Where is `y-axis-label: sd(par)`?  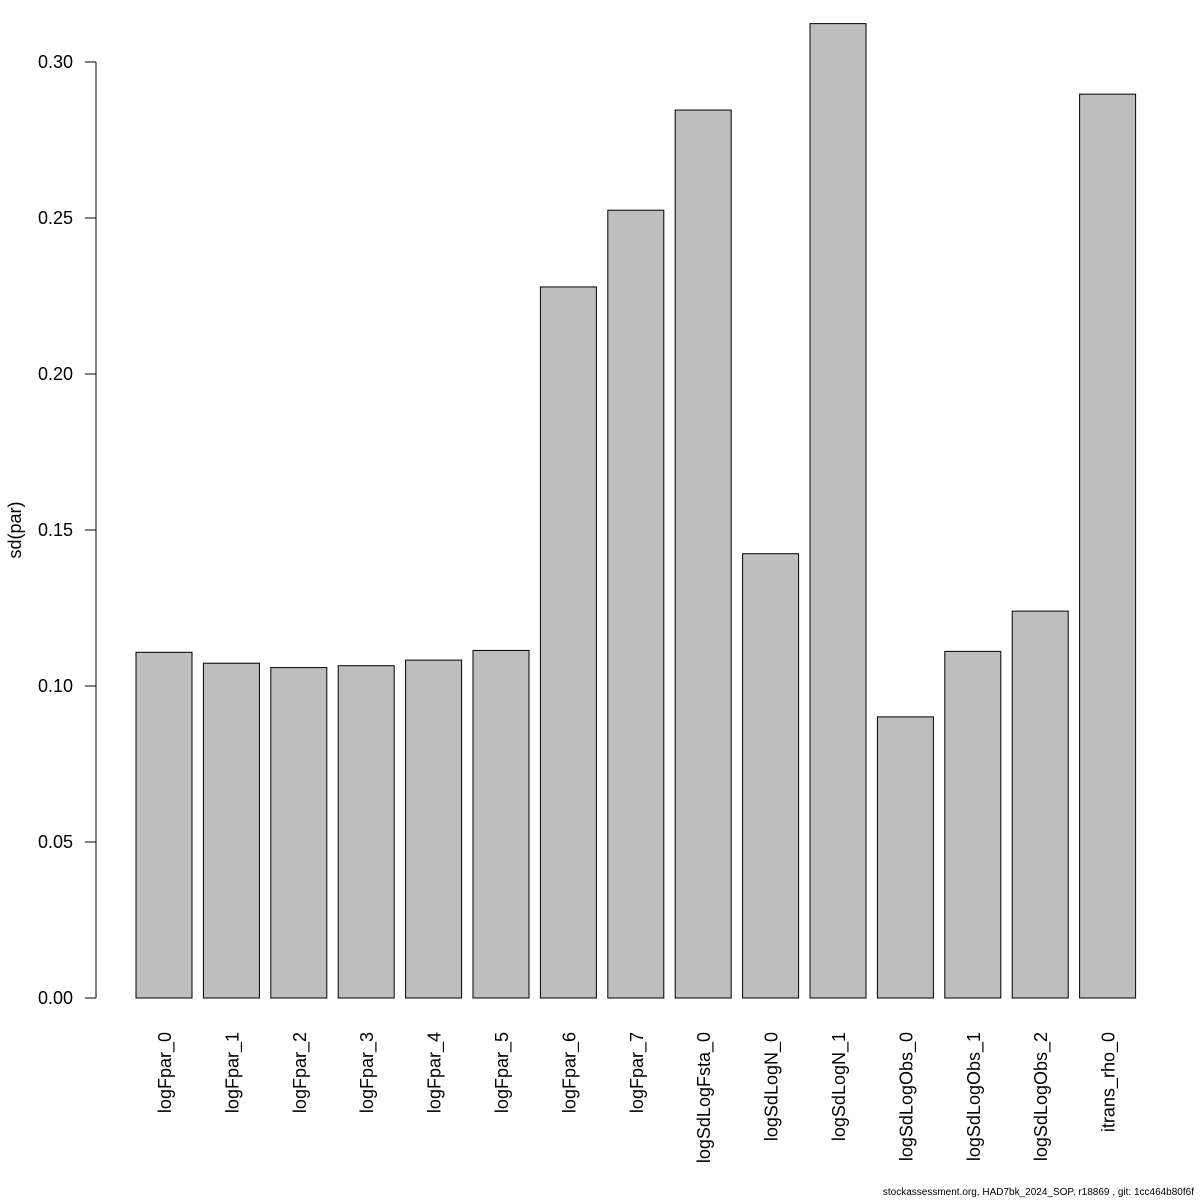 y-axis-label: sd(par) is located at coordinates (15, 529).